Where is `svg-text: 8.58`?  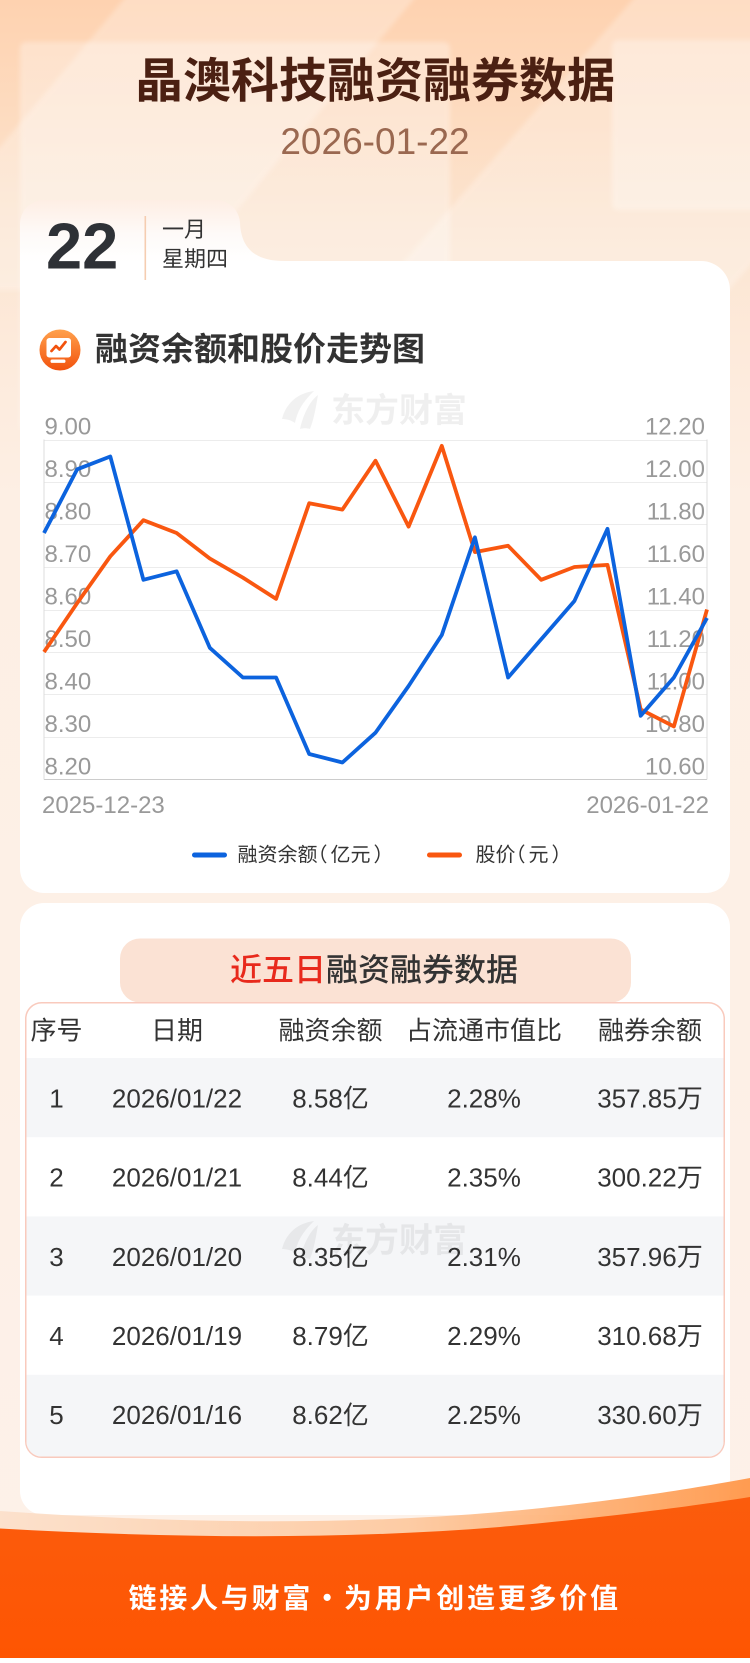 svg-text: 8.58 is located at coordinates (317, 1098).